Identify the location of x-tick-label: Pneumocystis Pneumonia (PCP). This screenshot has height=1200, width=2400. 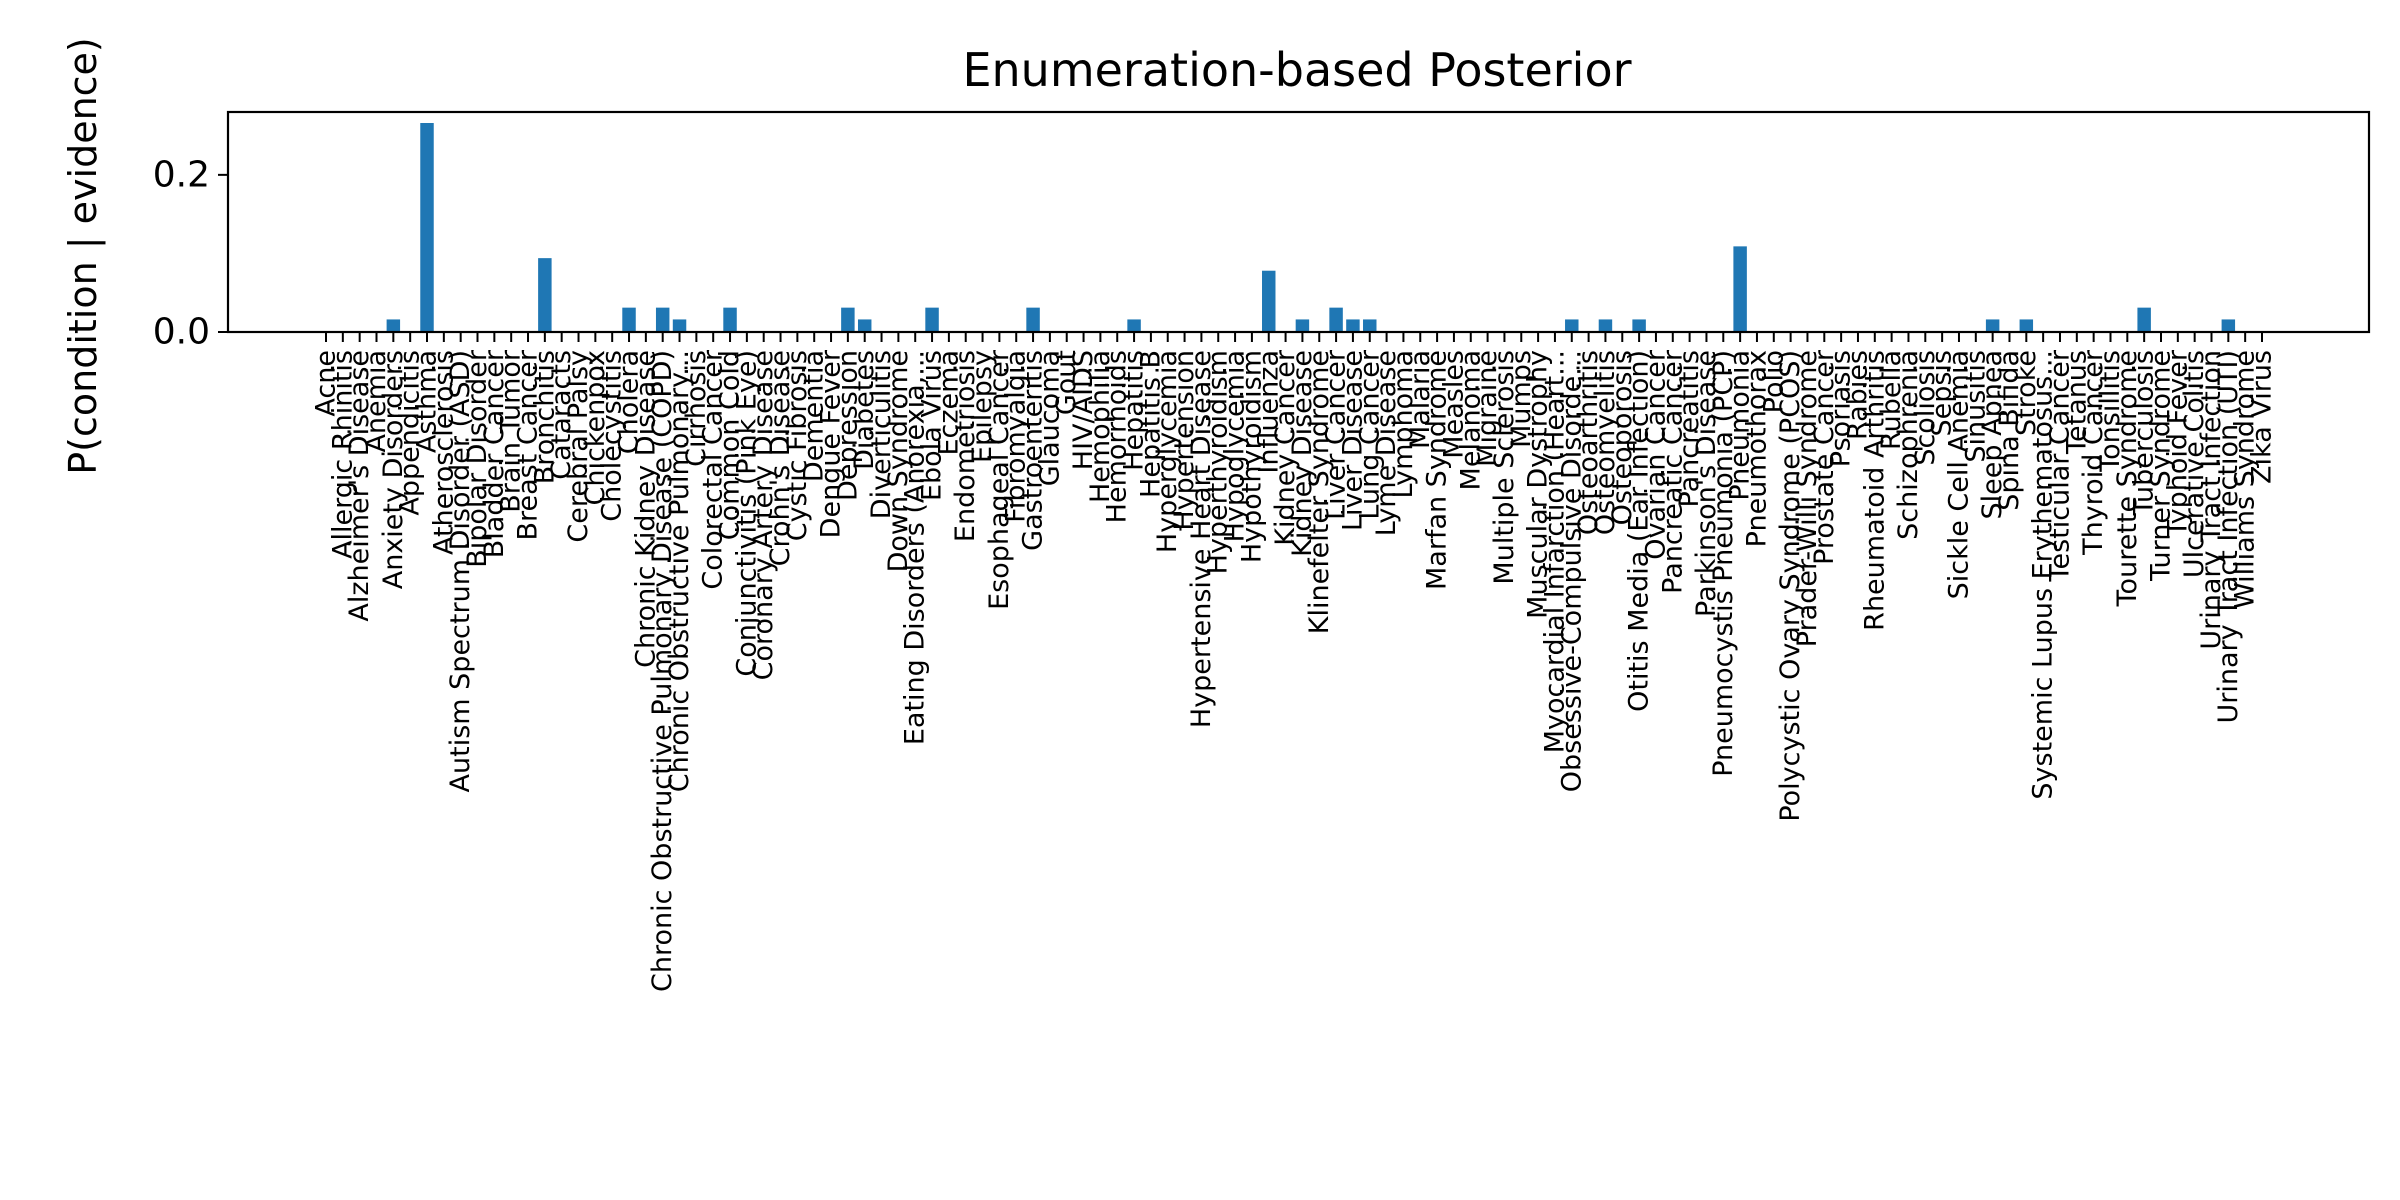
(1723, 563).